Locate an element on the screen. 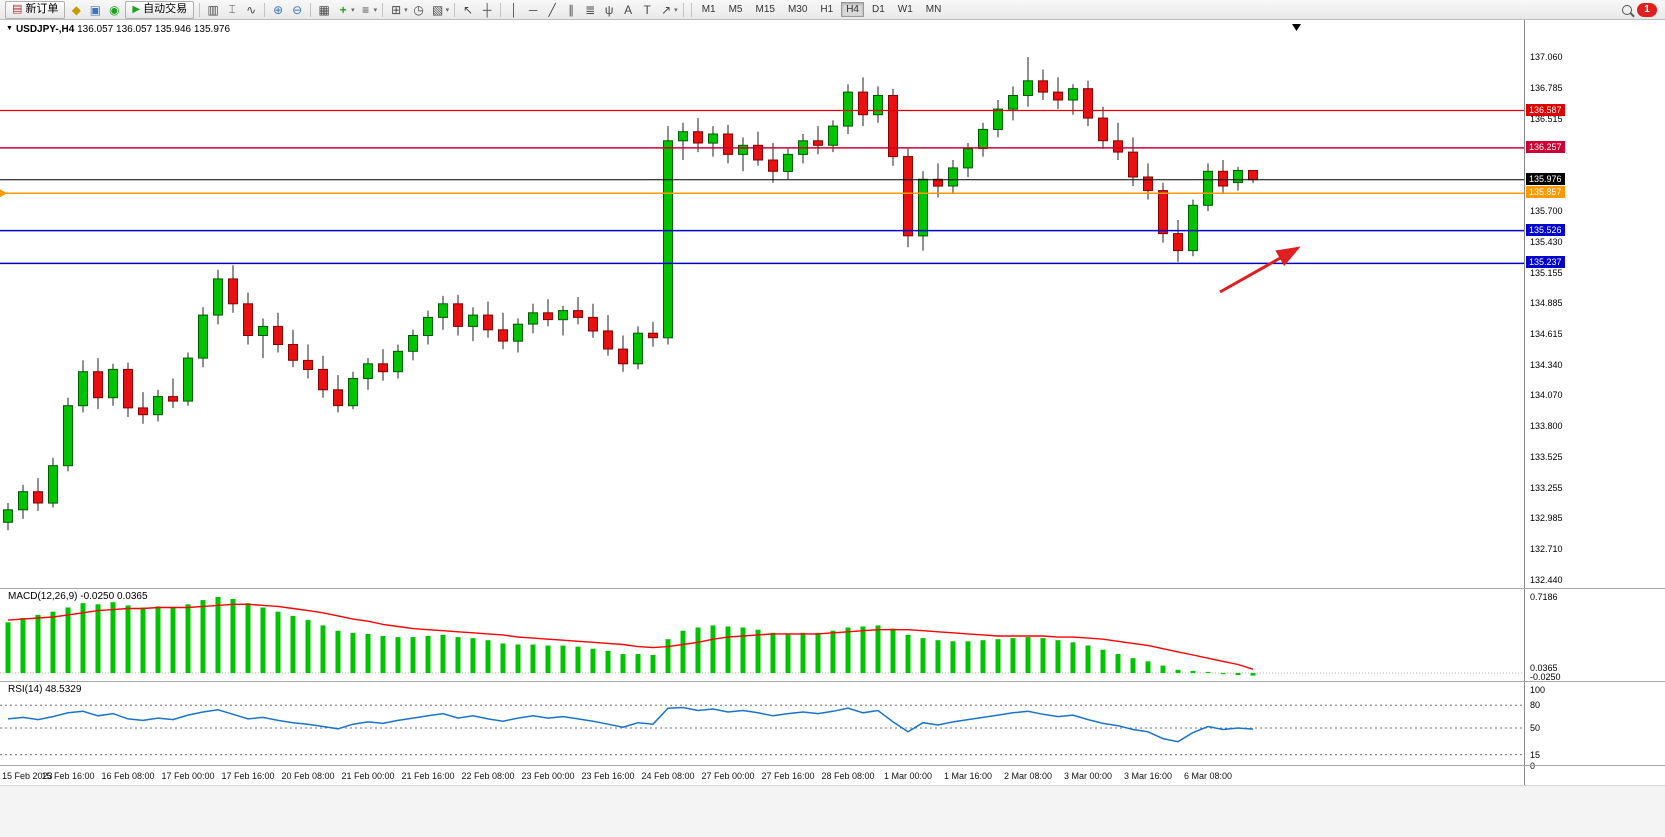 This screenshot has width=1665, height=837. tile-windows-icon: ▦ is located at coordinates (324, 9).